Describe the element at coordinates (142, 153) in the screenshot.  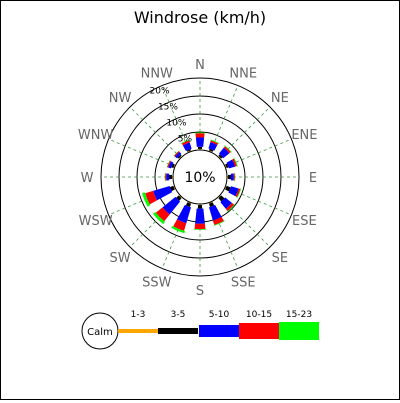
I see `grid-spoke-wnw` at that location.